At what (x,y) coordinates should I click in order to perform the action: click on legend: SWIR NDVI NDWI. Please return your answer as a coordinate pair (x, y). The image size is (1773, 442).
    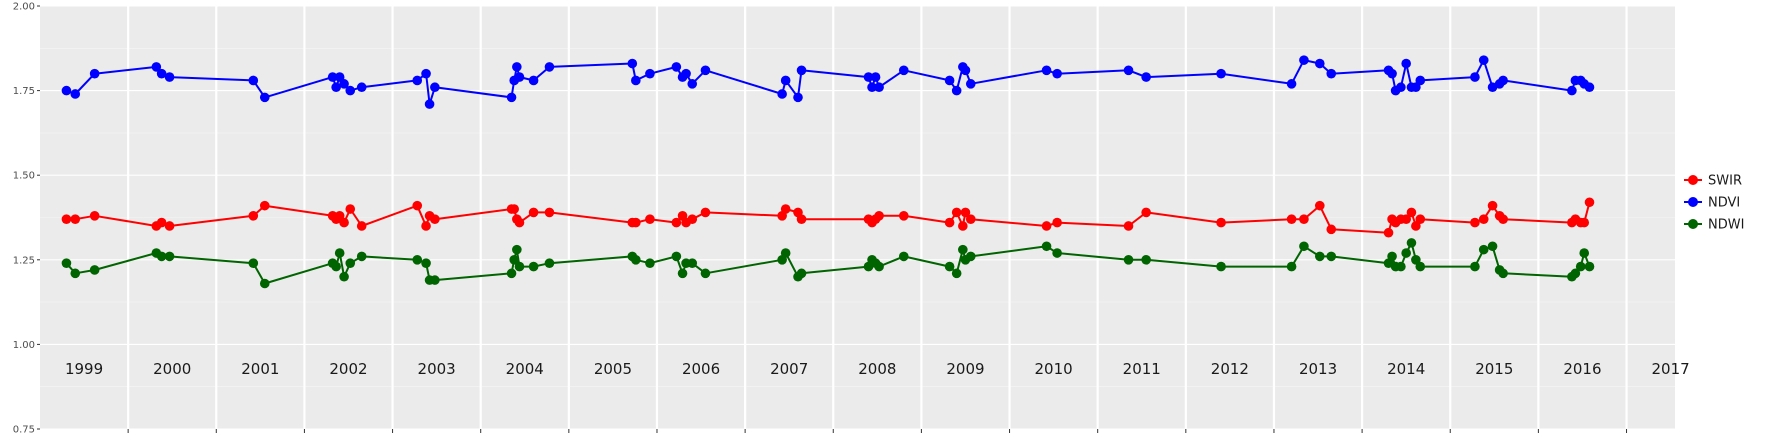
    Looking at the image, I should click on (1714, 203).